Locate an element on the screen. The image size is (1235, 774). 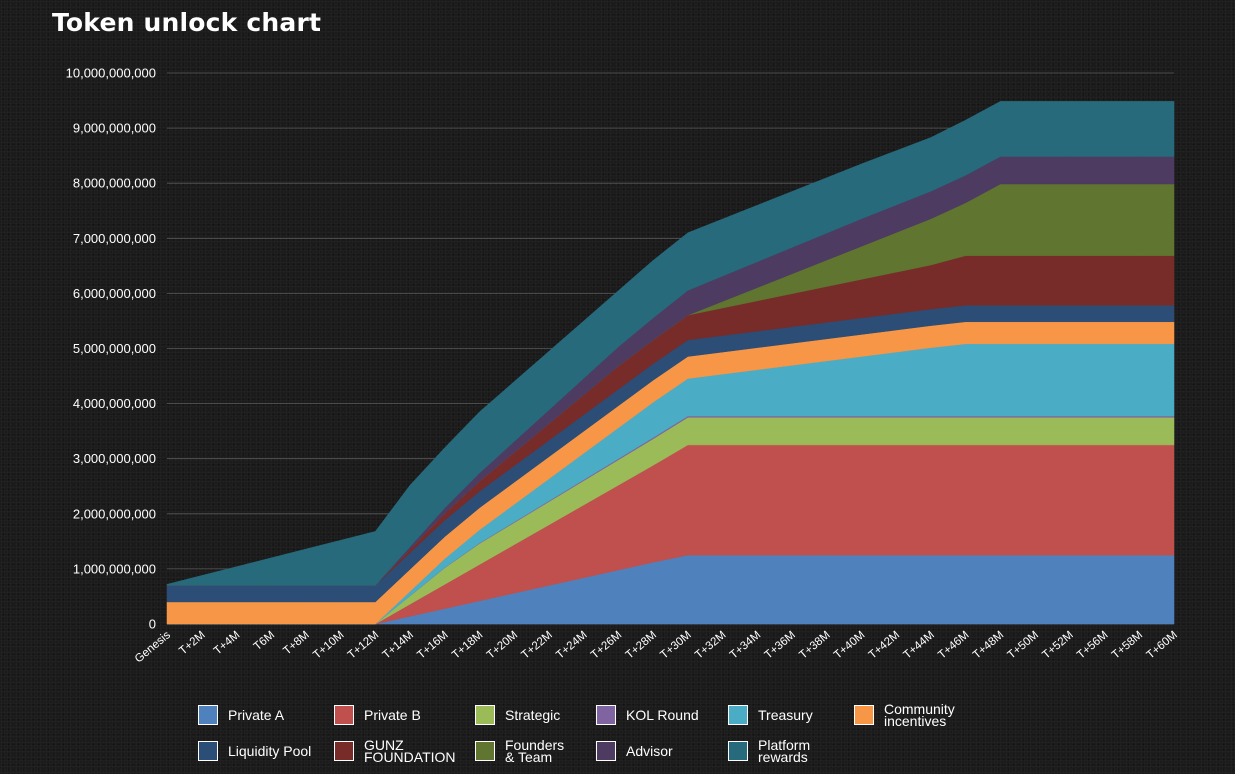
legend-label: GUNZ FOUNDATION is located at coordinates (410, 751).